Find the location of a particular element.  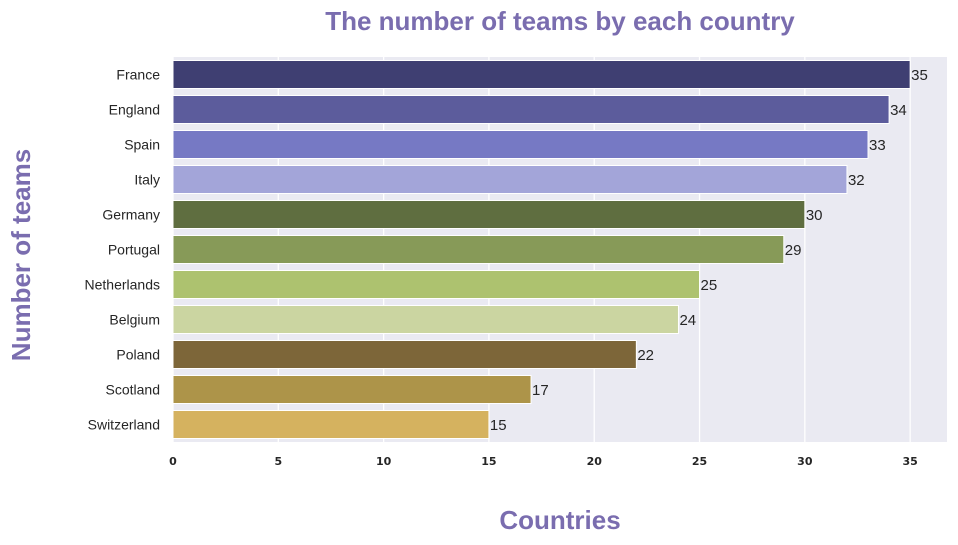

x-tick-label: 25 is located at coordinates (699, 461).